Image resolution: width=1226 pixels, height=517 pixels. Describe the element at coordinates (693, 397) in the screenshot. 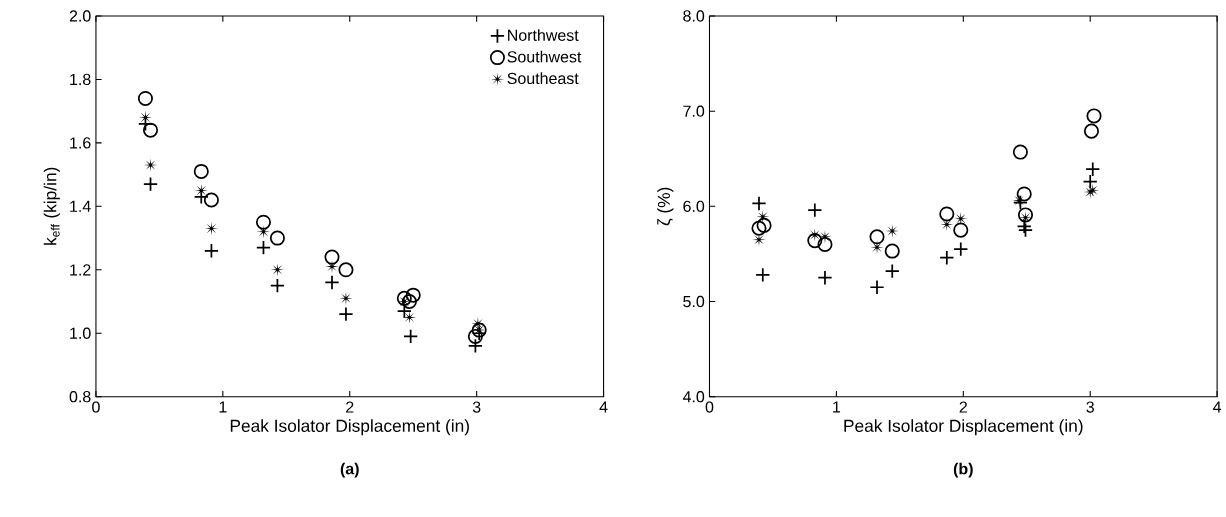

I see `y-tick-label: 4.0` at that location.